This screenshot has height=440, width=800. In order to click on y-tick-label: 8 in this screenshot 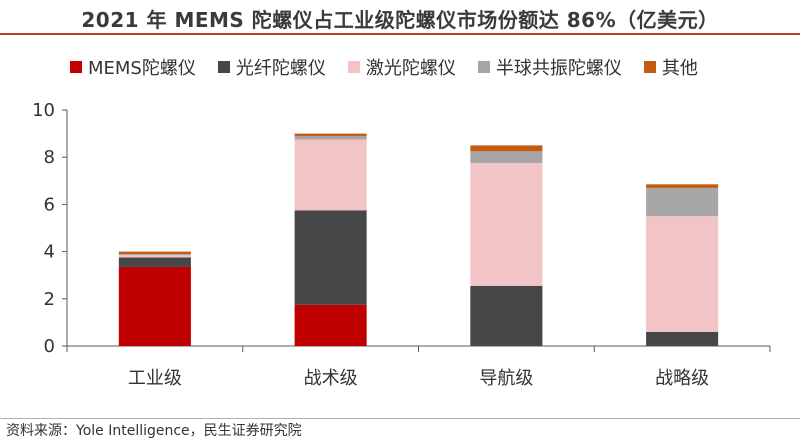, I will do `click(49, 157)`.